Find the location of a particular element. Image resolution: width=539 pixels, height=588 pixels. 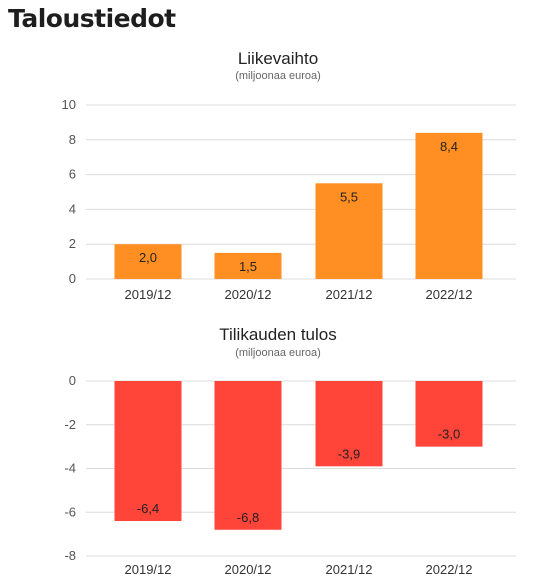

page-title: Taloustiedot is located at coordinates (92, 18).